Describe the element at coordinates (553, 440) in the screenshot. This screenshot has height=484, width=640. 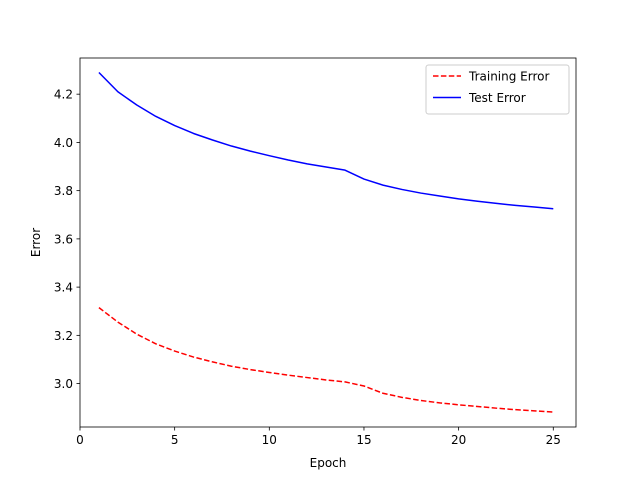
I see `x-tick-label: 25` at that location.